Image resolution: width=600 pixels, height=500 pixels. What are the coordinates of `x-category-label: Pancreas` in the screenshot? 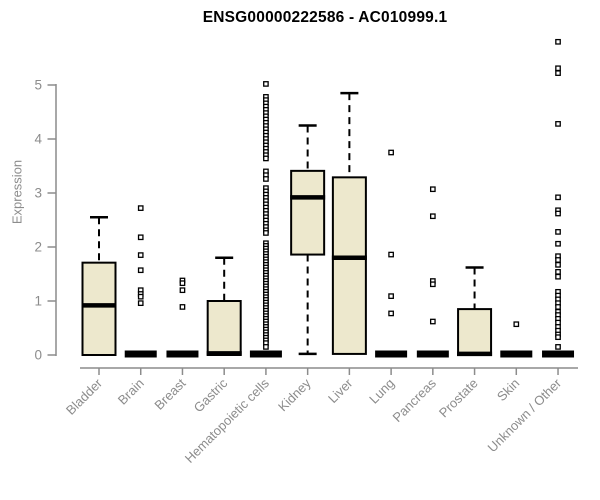 It's located at (415, 400).